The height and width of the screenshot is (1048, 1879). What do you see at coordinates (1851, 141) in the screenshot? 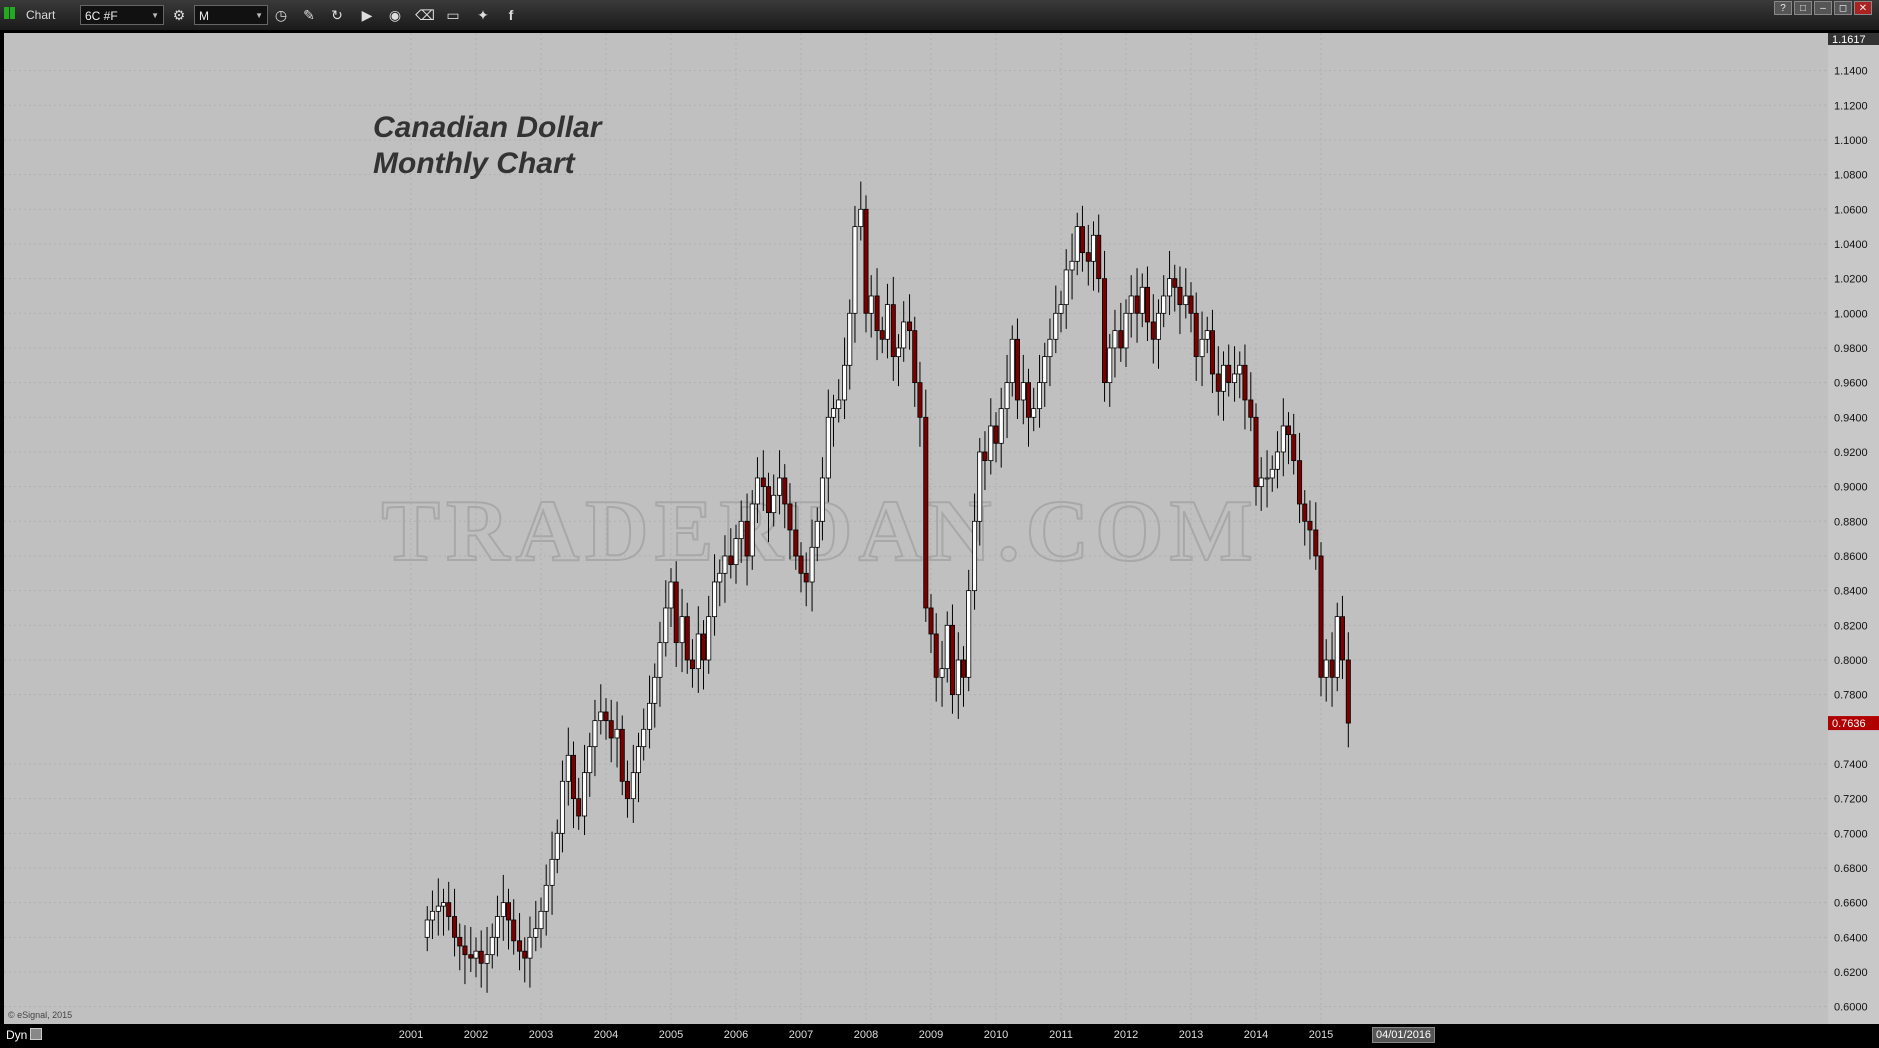
I see `y-tick-label: 1.1000` at bounding box center [1851, 141].